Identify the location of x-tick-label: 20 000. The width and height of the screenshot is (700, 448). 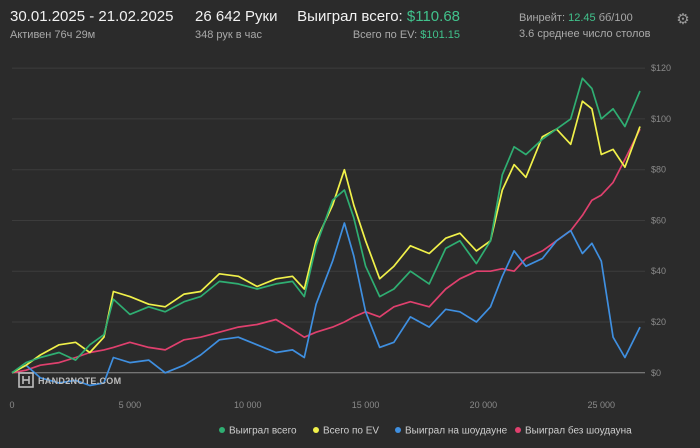
(484, 405).